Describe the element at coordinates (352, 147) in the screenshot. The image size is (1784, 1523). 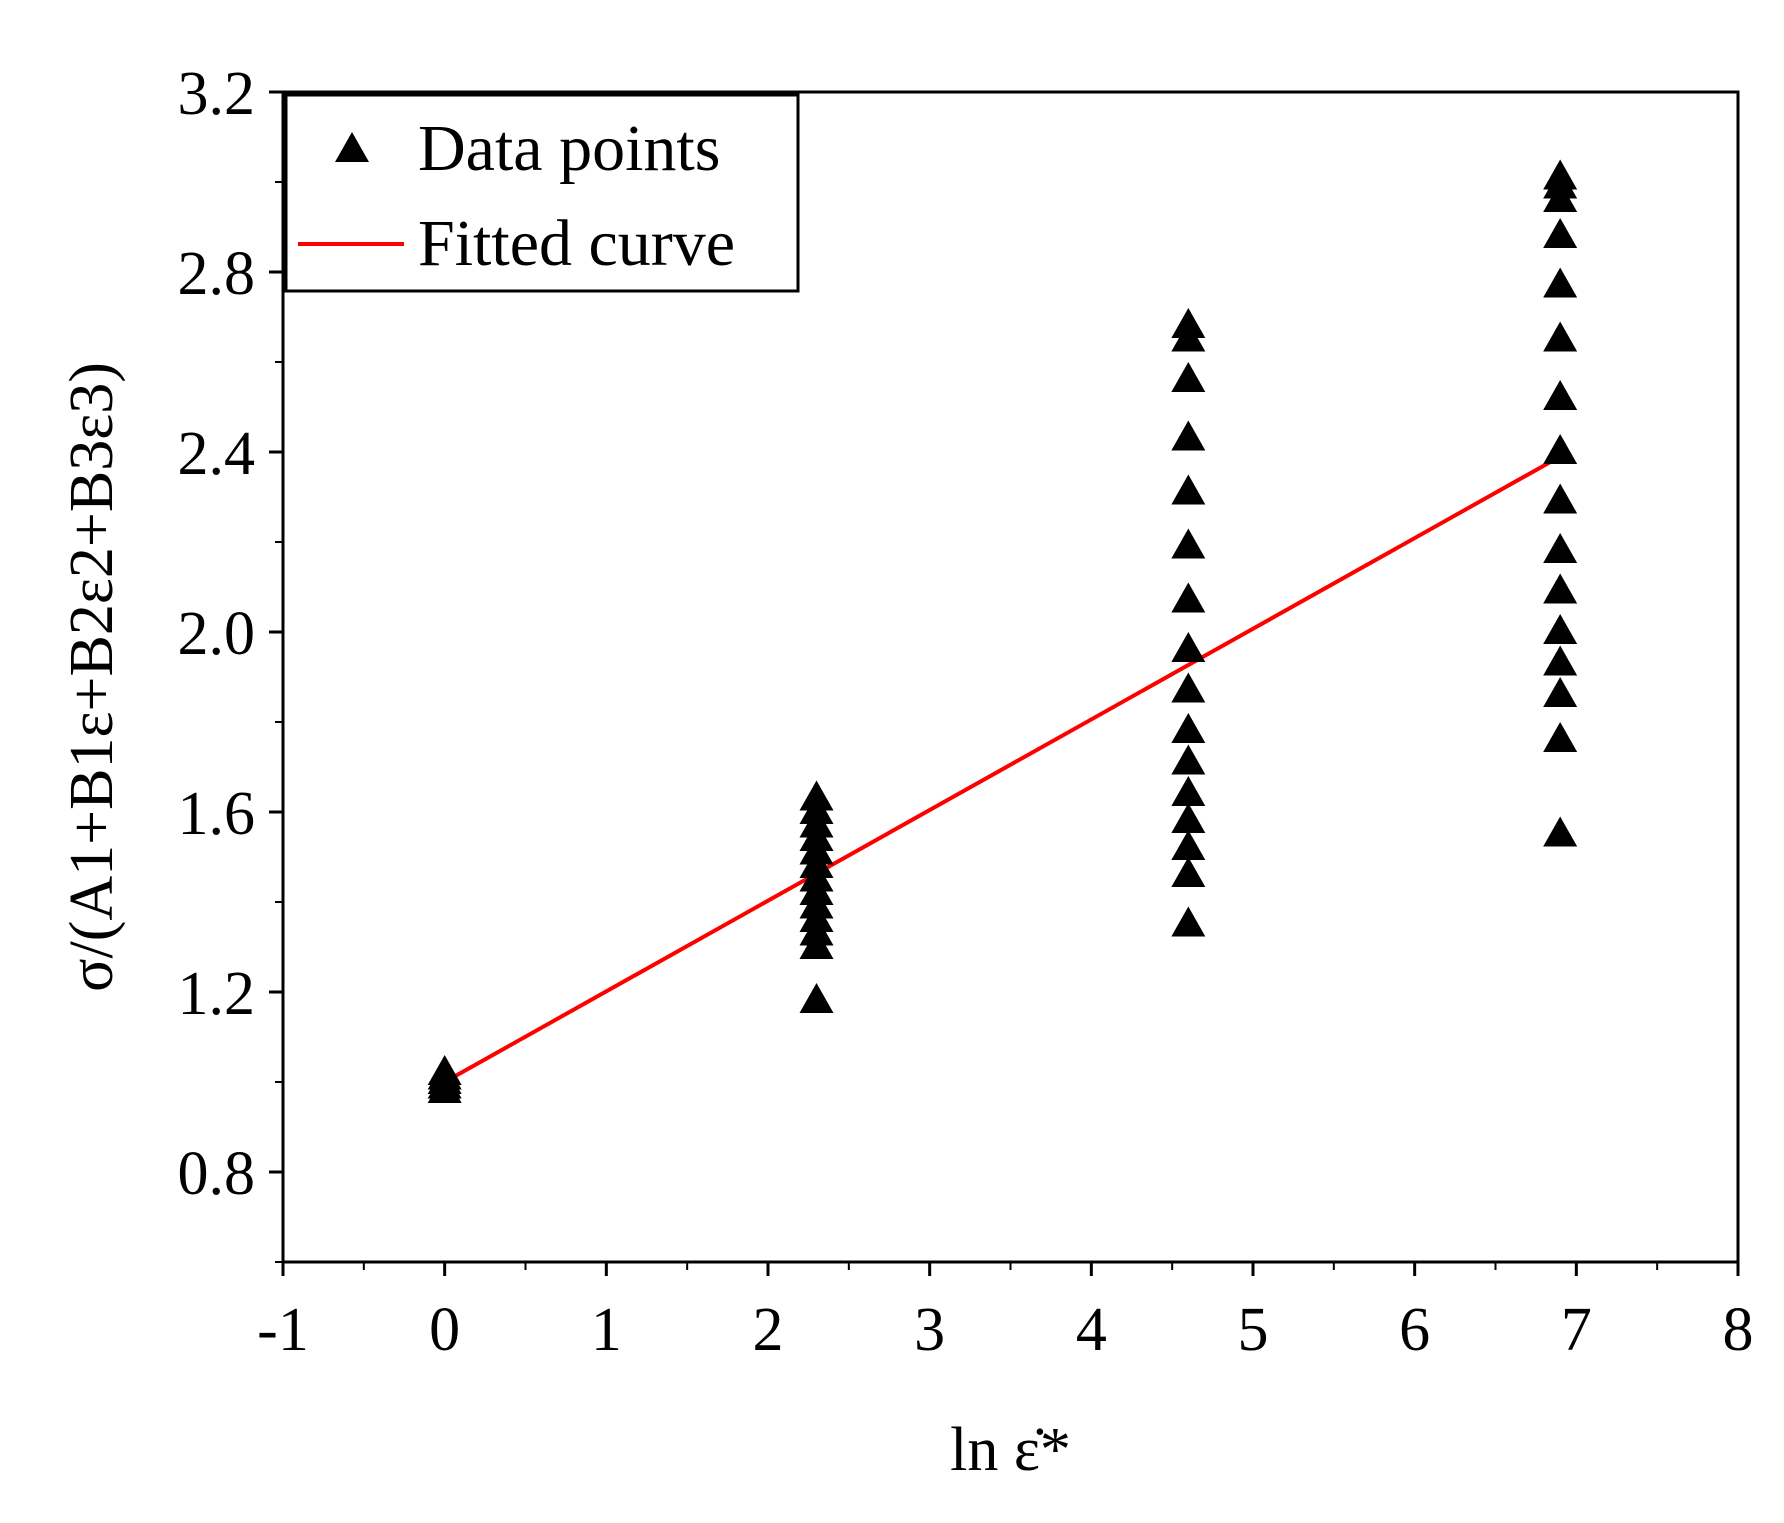
I see `legend-triangle-icon` at that location.